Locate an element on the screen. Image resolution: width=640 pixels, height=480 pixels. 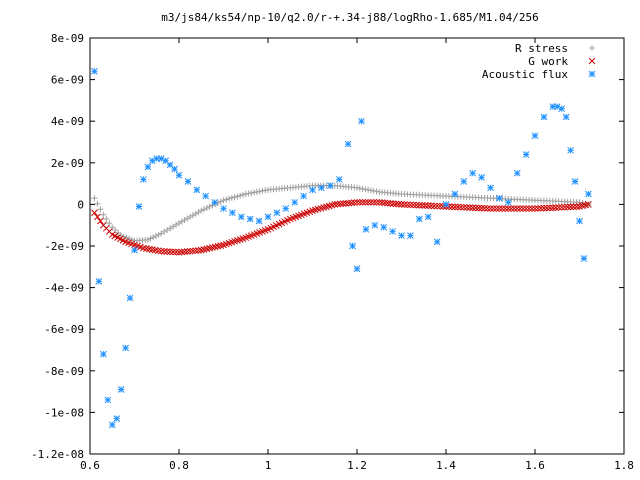
legend-label-g-work: G work is located at coordinates (548, 61).